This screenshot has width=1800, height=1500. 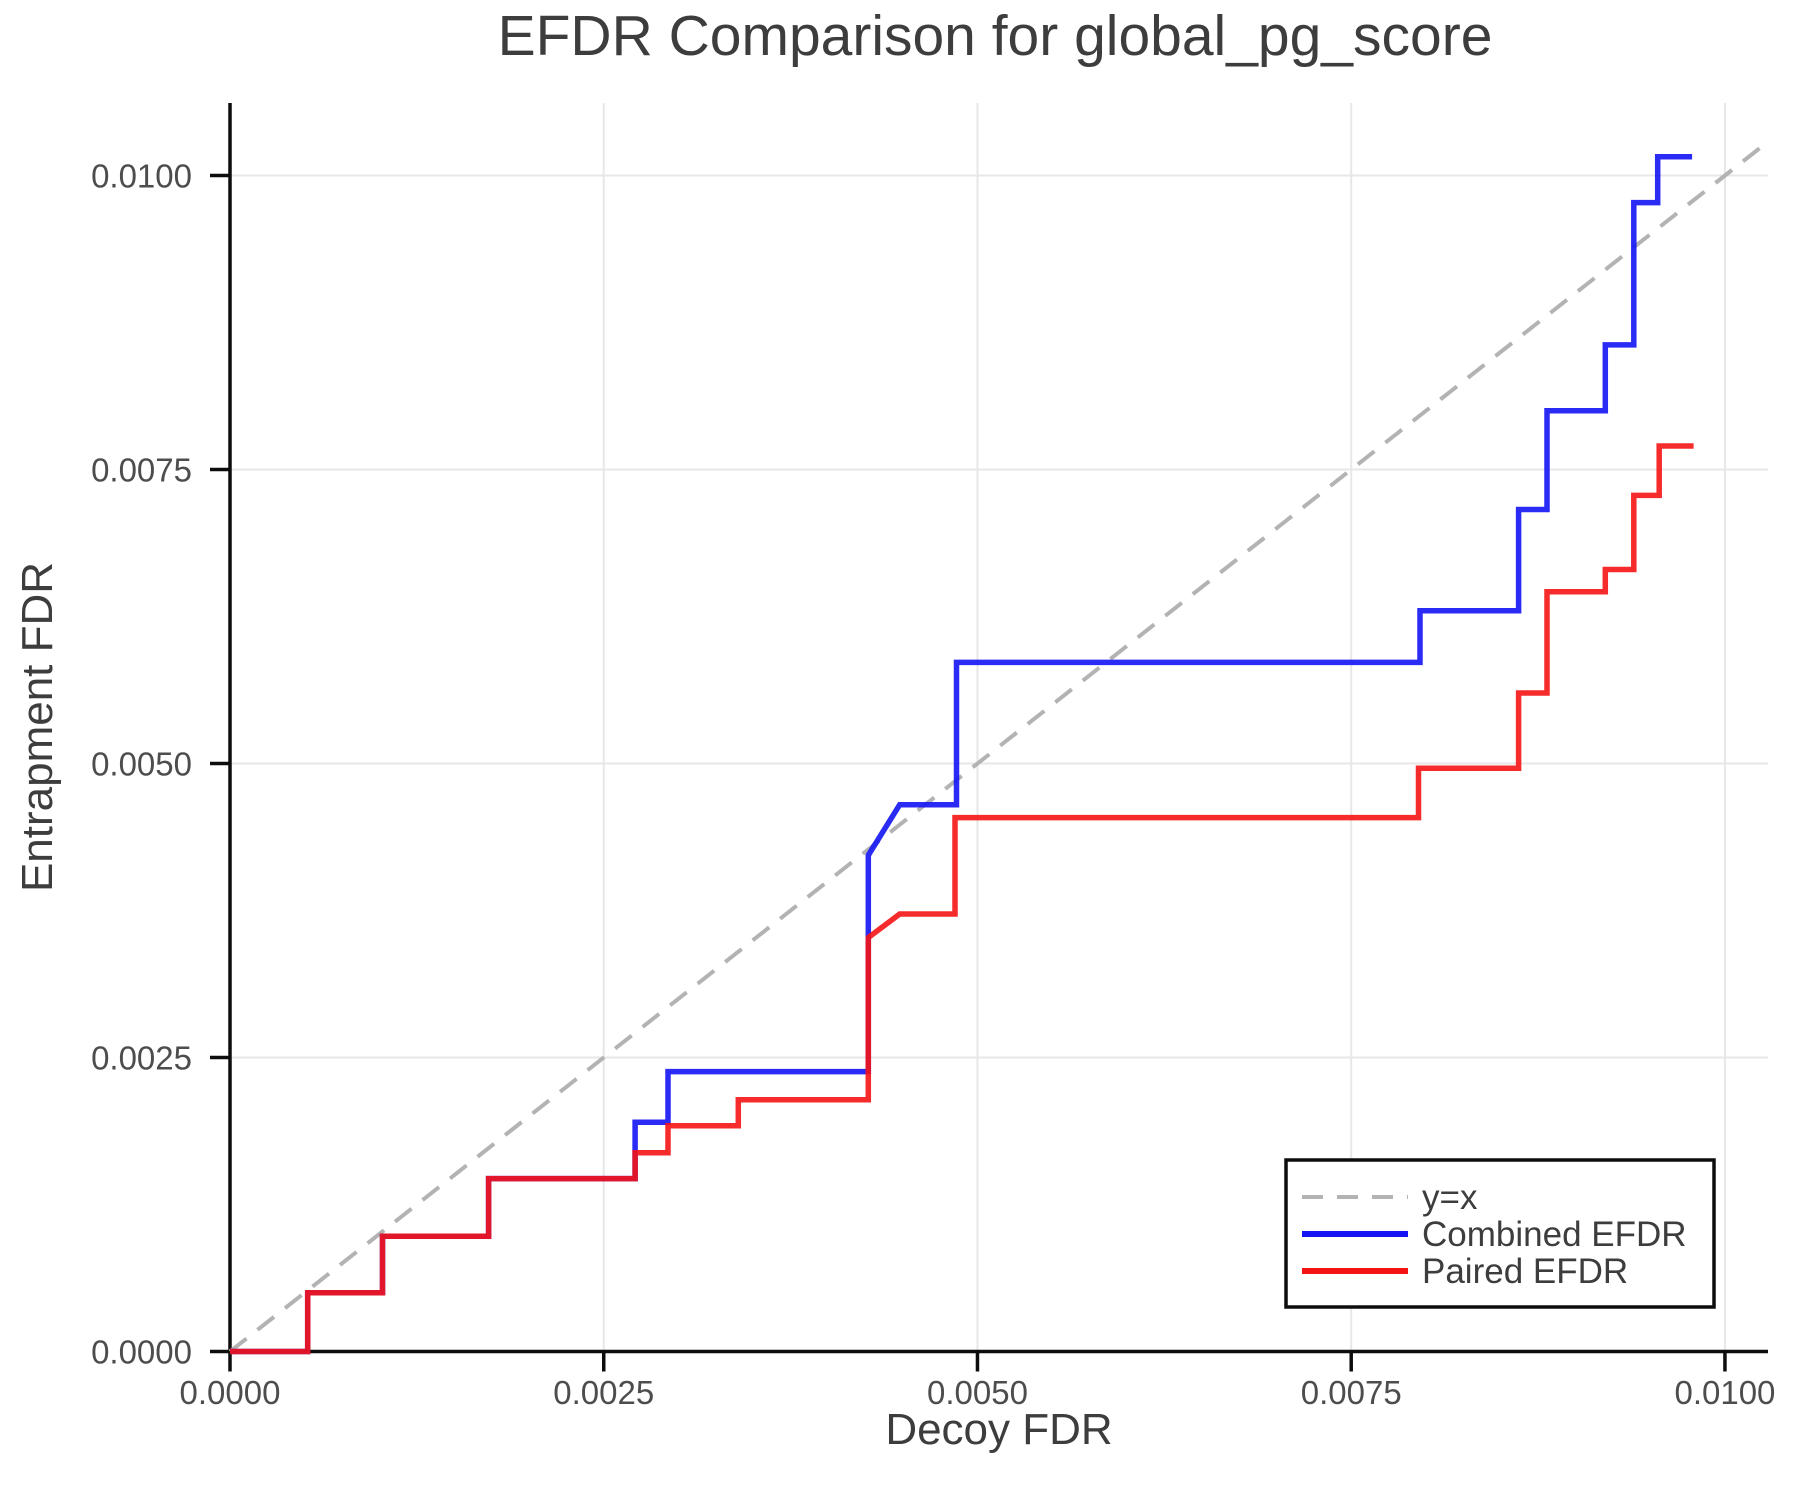 I want to click on x-tick-labels: 0.0000 0.0025 0.0050 0.0075 0.0100, so click(x=978, y=1392).